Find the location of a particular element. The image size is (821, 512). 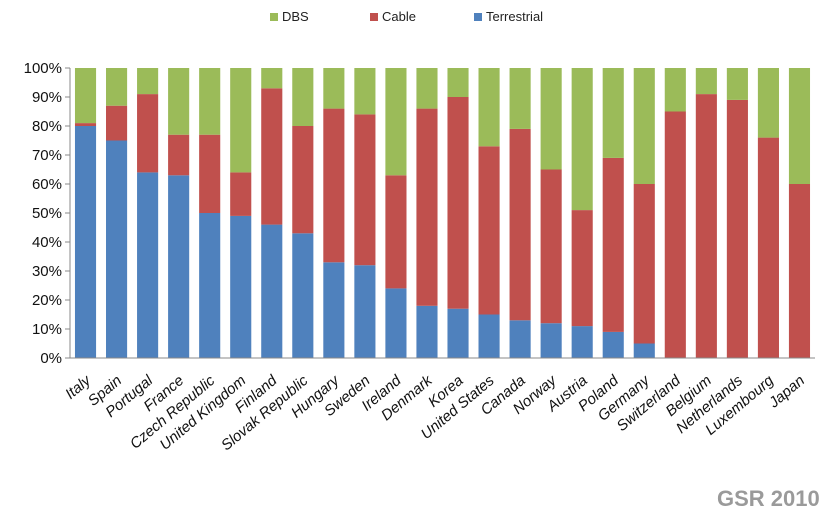

y-tick-label: 10% is located at coordinates (47, 329).